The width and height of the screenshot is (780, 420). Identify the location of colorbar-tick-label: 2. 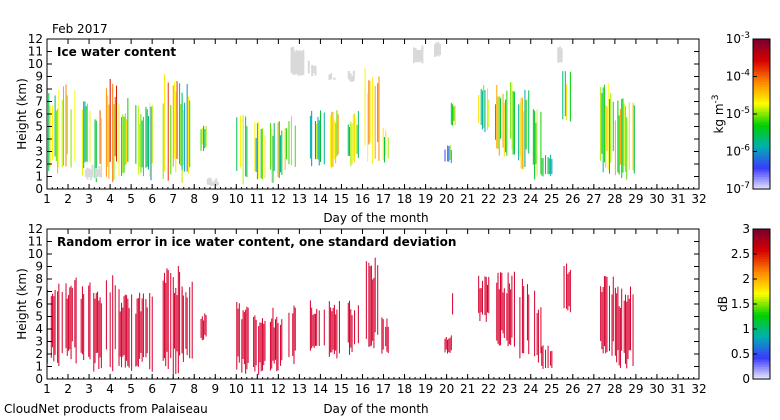
(746, 279).